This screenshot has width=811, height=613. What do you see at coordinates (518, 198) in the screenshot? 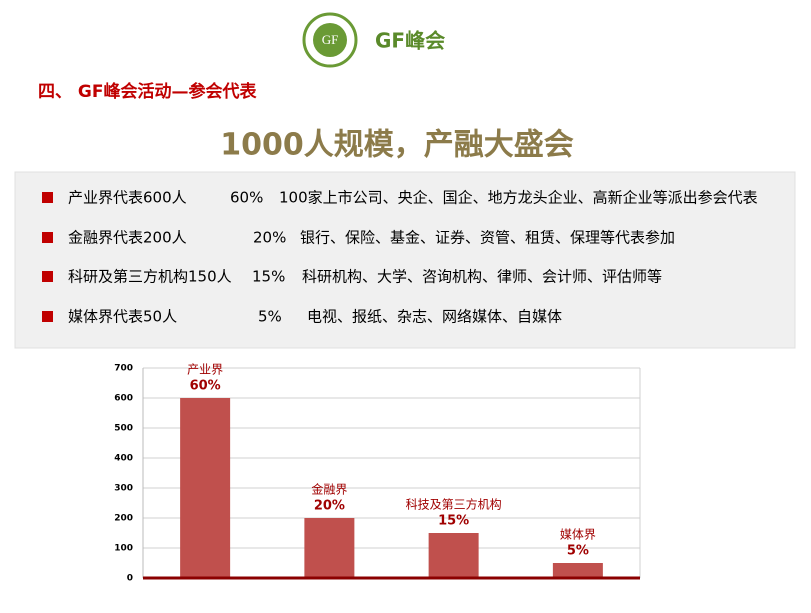
I see `item-description: 100家上市公司、央企、国企、地方龙头企业、高新企业等派出参会代表` at bounding box center [518, 198].